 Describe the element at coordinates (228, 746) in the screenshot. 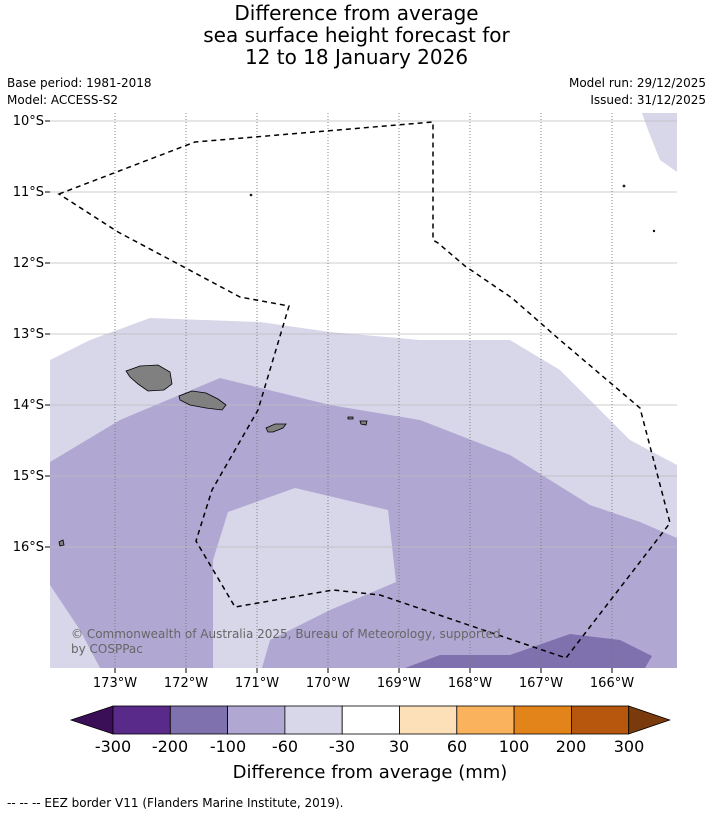

I see `colorbar-label: -100` at that location.